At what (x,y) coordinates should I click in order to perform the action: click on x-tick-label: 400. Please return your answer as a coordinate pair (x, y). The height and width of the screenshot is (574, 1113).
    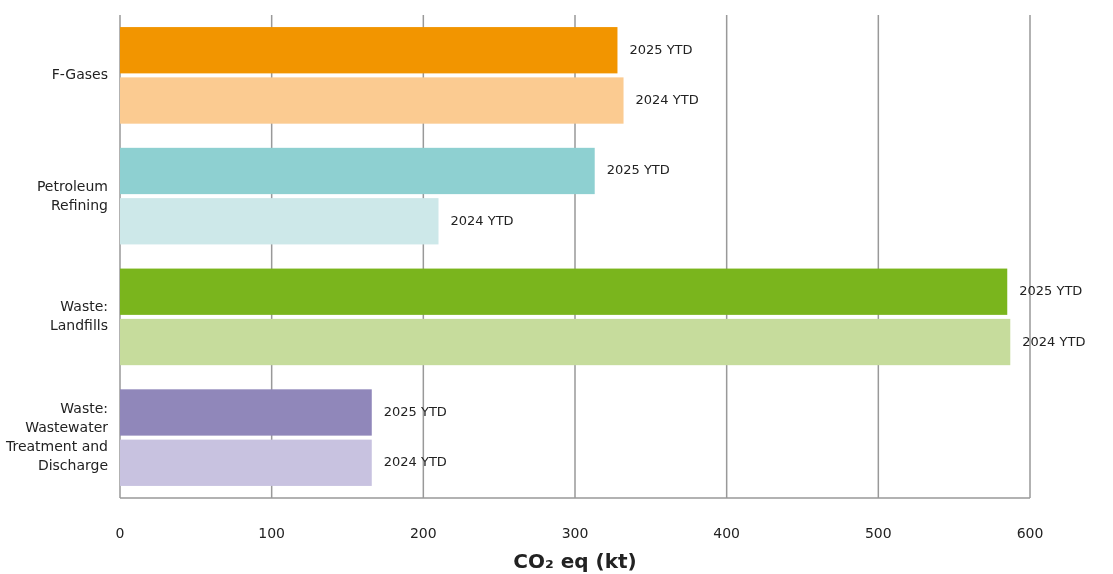
    Looking at the image, I should click on (727, 533).